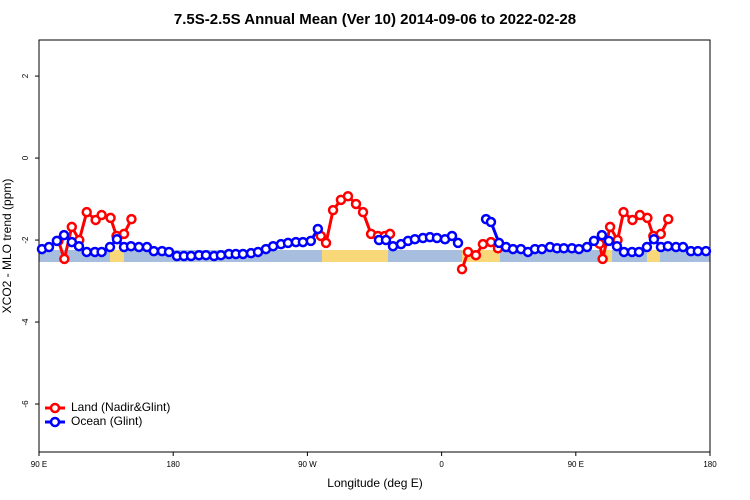 The width and height of the screenshot is (750, 500). What do you see at coordinates (307, 464) in the screenshot?
I see `x-tick-label: 90 W` at bounding box center [307, 464].